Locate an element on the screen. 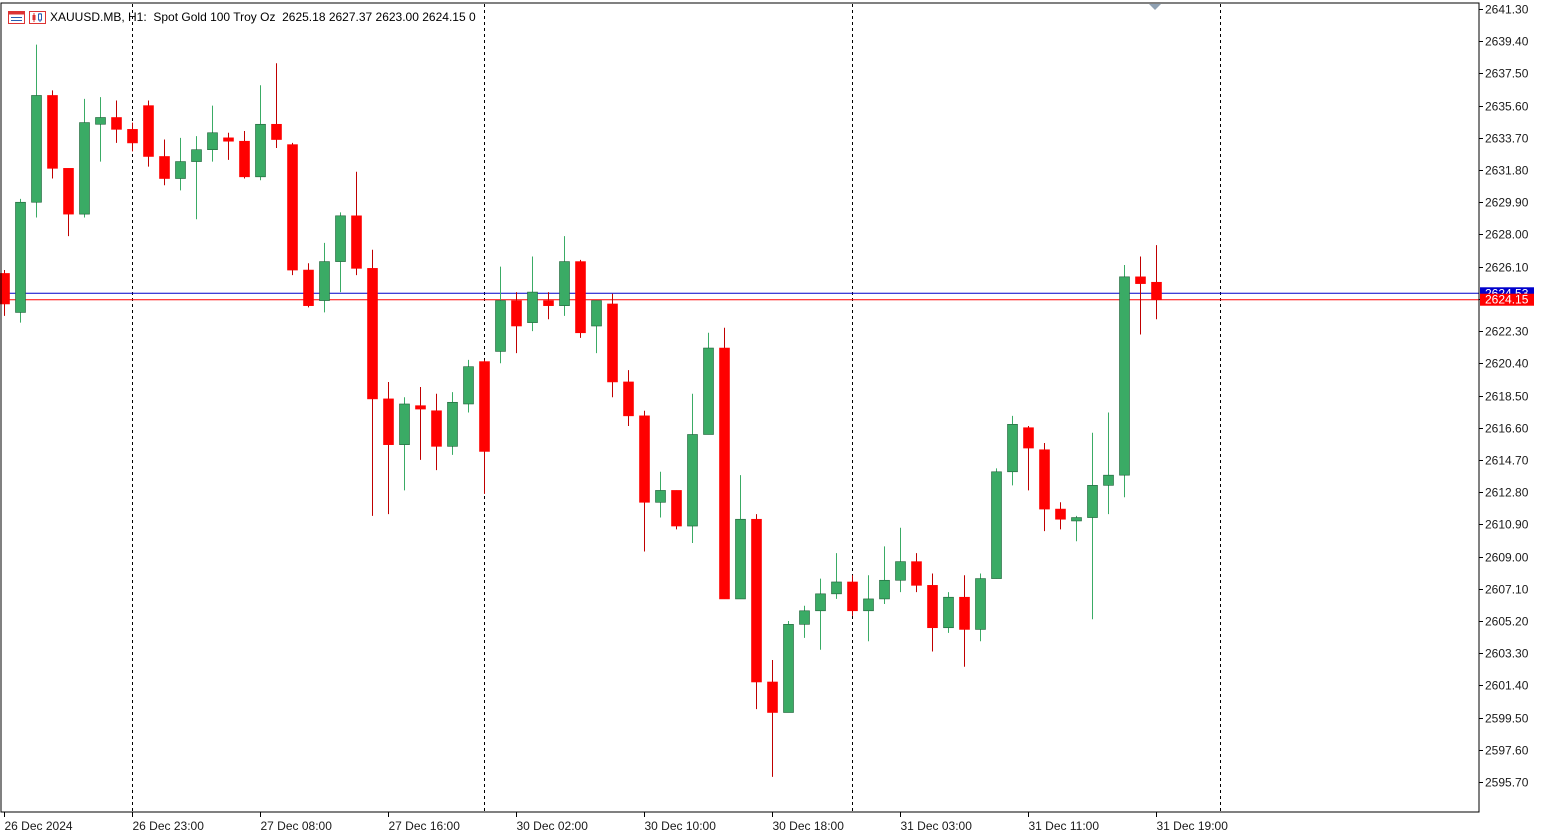 This screenshot has width=1551, height=834. price-tick-label: 2599.50 is located at coordinates (1507, 719).